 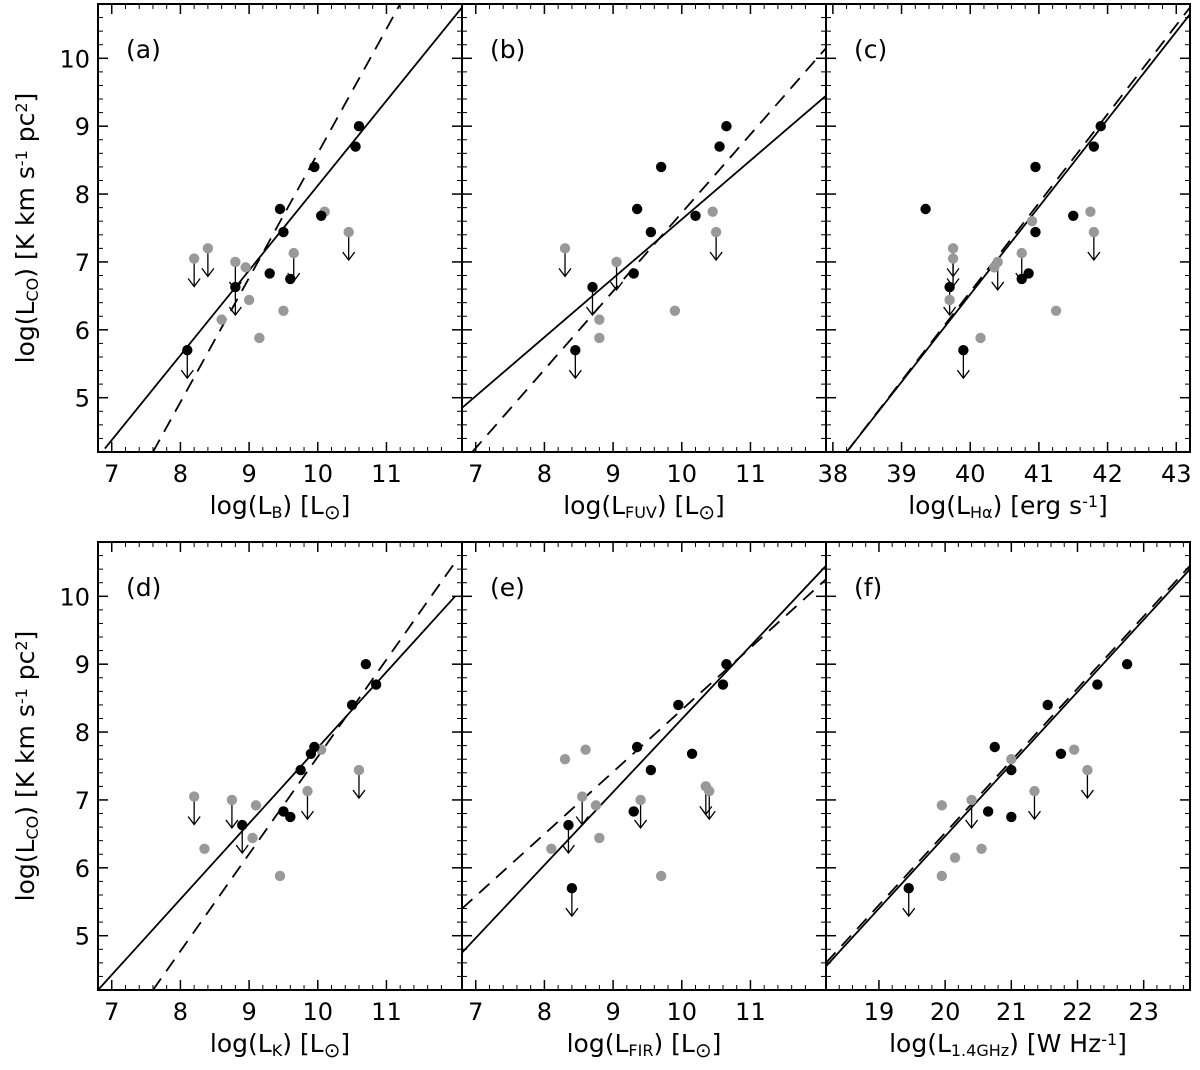 What do you see at coordinates (82, 127) in the screenshot?
I see `y-tick-label: 9` at bounding box center [82, 127].